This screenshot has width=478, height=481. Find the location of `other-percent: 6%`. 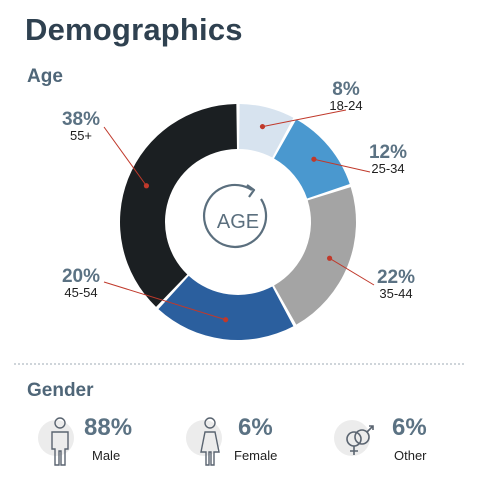

other-percent: 6% is located at coordinates (409, 427).